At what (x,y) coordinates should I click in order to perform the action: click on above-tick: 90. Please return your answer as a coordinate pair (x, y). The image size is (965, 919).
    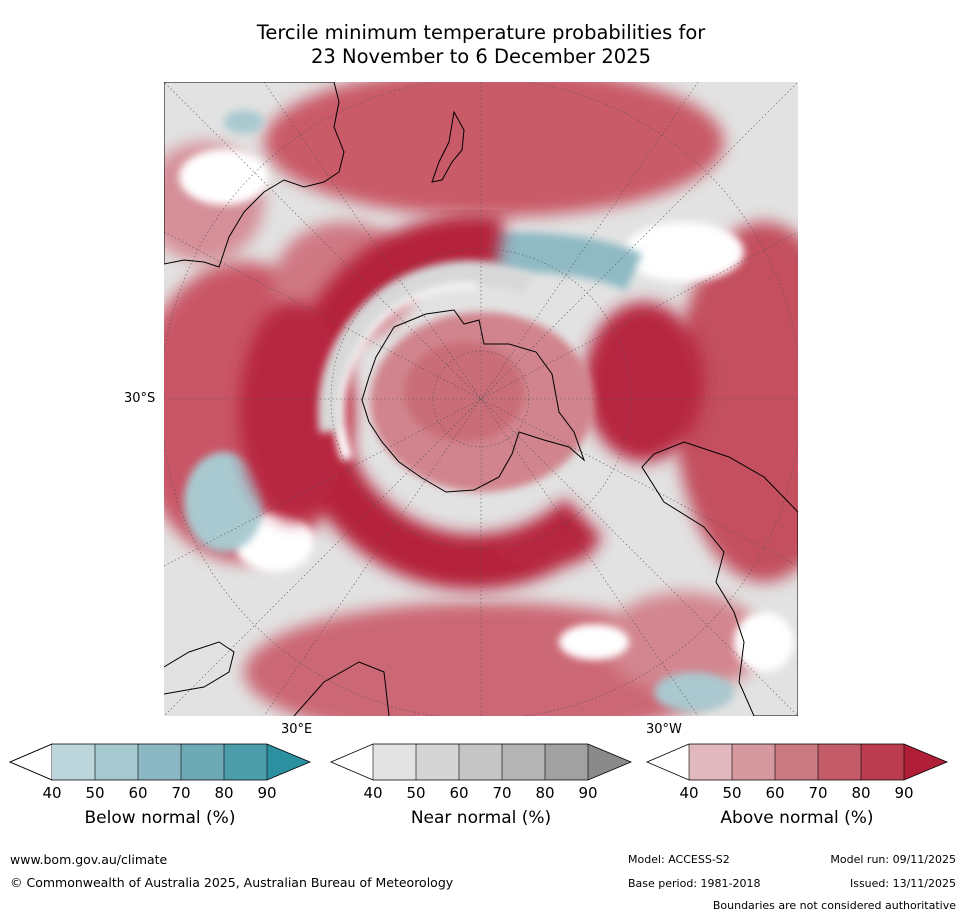
    Looking at the image, I should click on (904, 793).